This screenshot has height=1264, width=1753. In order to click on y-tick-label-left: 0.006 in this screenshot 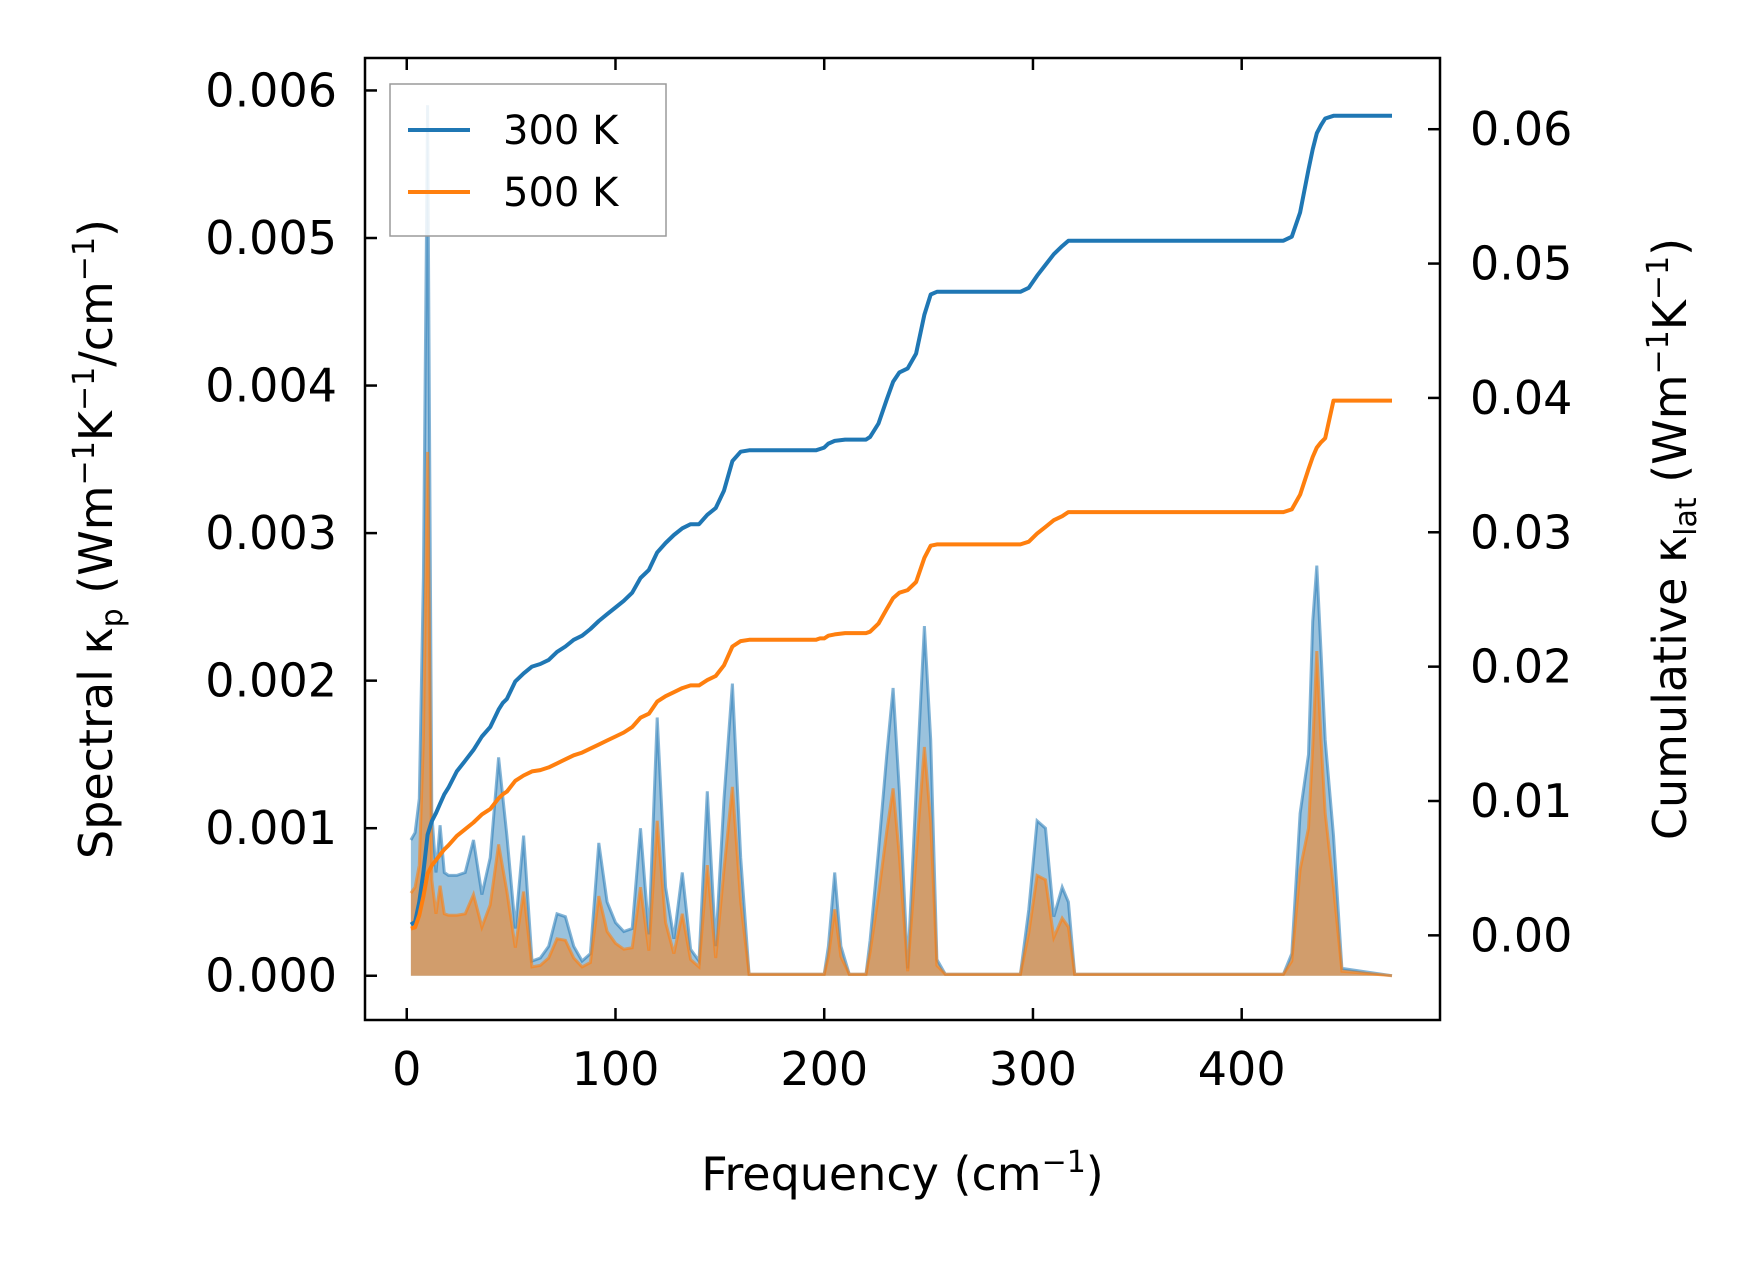, I will do `click(271, 90)`.